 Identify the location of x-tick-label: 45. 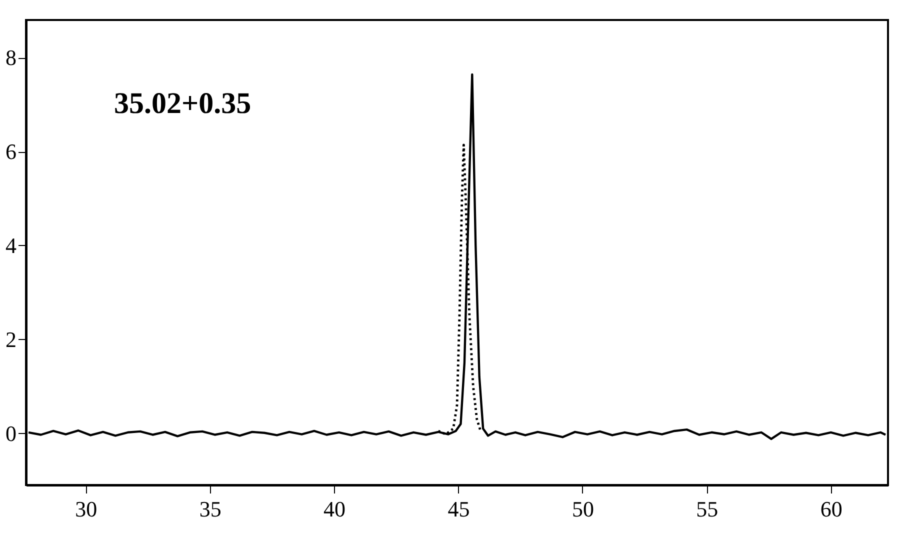
(459, 509).